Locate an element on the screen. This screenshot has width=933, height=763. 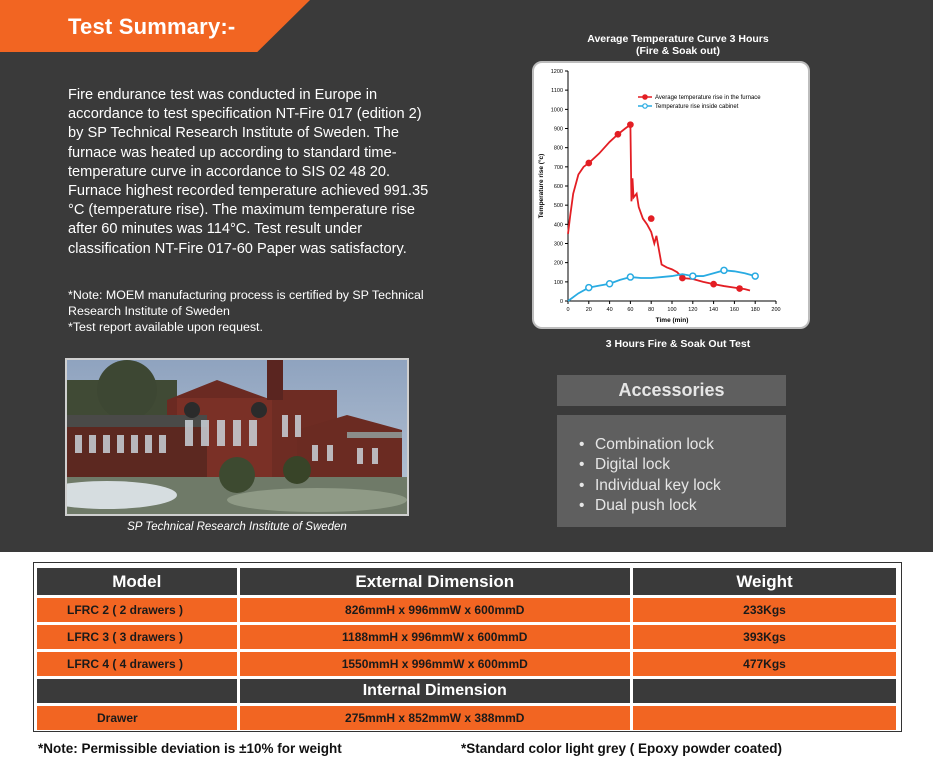
chart-title: Average Temperature Curve 3 Hours is located at coordinates (678, 39).